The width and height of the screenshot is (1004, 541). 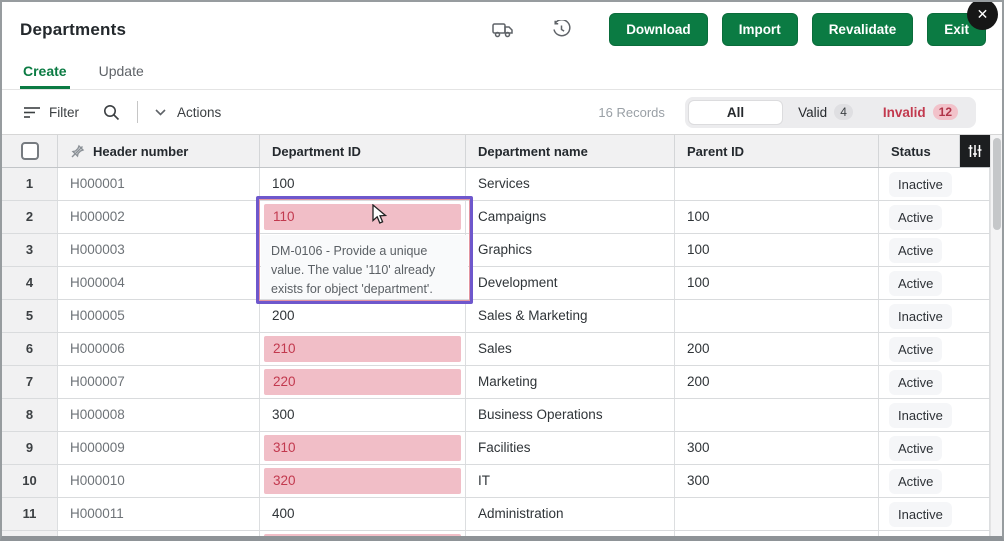 What do you see at coordinates (362, 535) in the screenshot?
I see `invalid-value-pill` at bounding box center [362, 535].